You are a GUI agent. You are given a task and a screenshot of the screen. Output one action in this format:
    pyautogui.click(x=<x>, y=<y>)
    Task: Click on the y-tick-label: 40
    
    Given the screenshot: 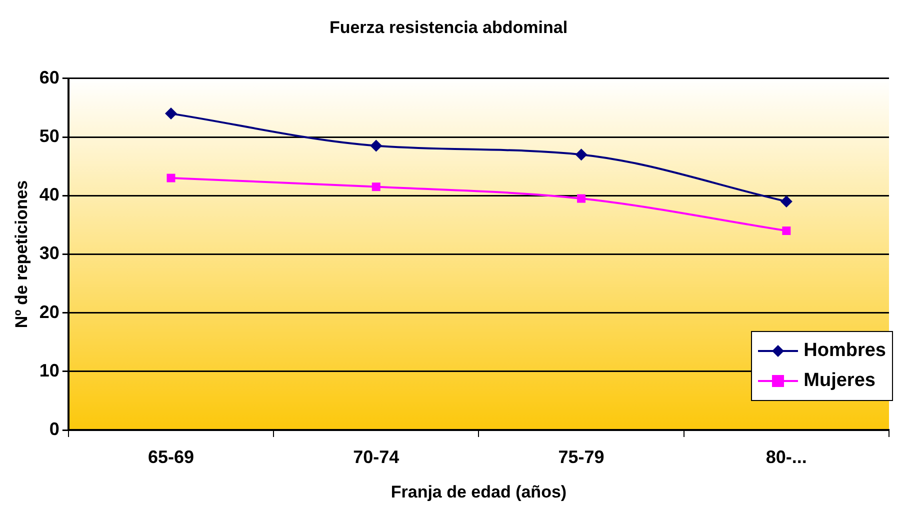 What is the action you would take?
    pyautogui.click(x=49, y=194)
    